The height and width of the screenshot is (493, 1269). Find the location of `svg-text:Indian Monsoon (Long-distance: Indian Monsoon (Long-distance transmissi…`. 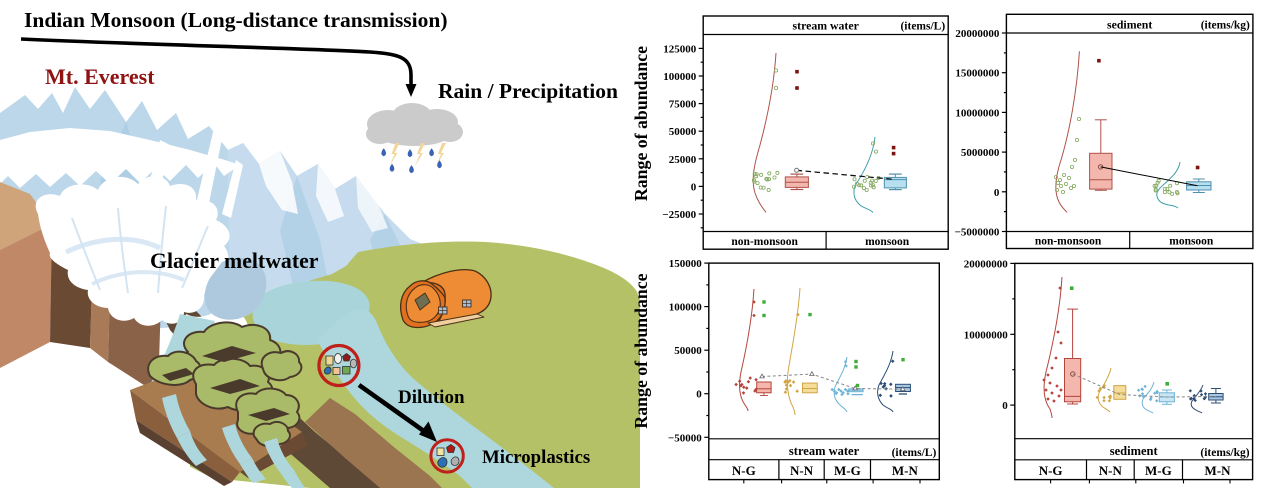

svg-text:Indian Monsoon (Long-distance: Indian Monsoon (Long-distance transmissi… is located at coordinates (236, 20).